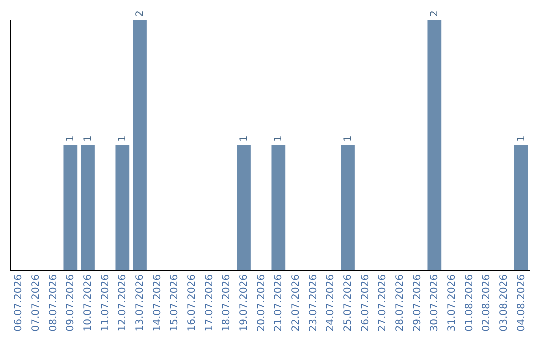  I want to click on x-tick-label: 06.07.2026, so click(19, 303).